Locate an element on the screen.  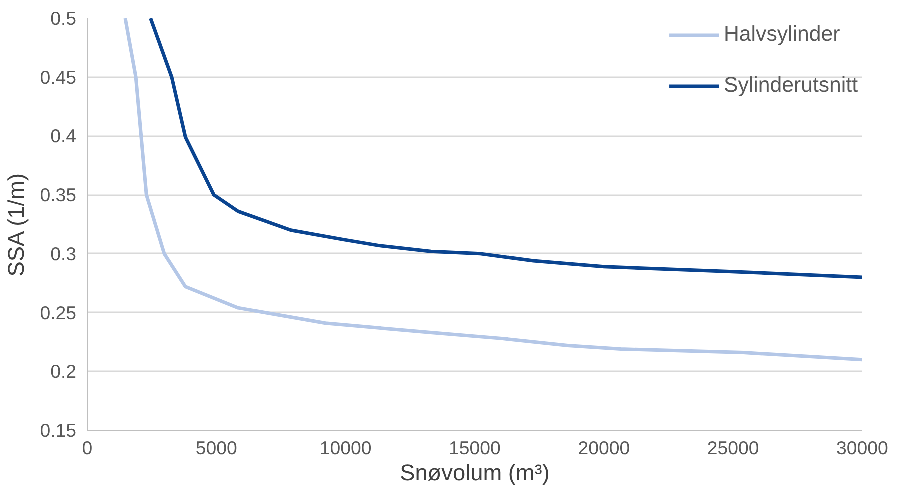
y-tick-label: 0.3 is located at coordinates (63, 253).